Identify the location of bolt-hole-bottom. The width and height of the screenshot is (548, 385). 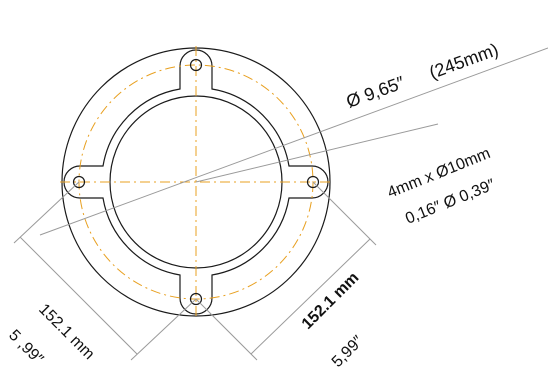
(196, 299).